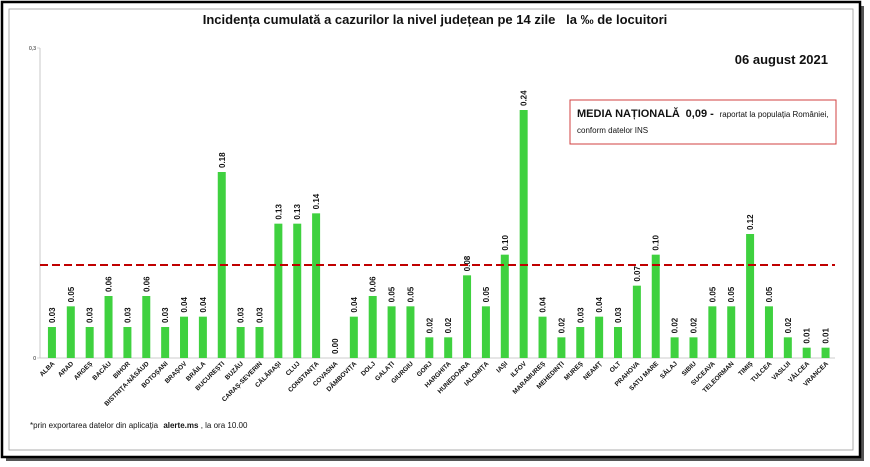  What do you see at coordinates (781, 59) in the screenshot?
I see `chart-date: 06 august 2021` at bounding box center [781, 59].